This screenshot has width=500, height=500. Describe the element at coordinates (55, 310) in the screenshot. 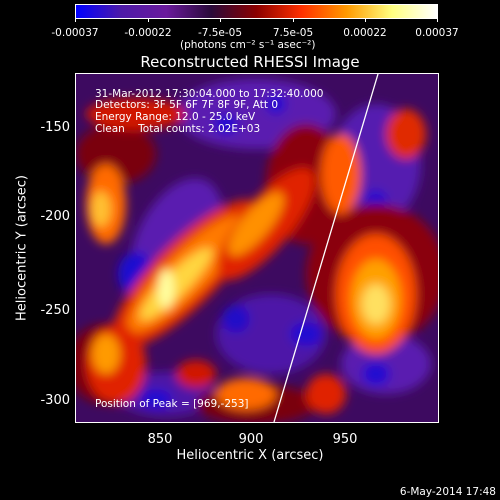

I see `y-tick-label: -250` at that location.